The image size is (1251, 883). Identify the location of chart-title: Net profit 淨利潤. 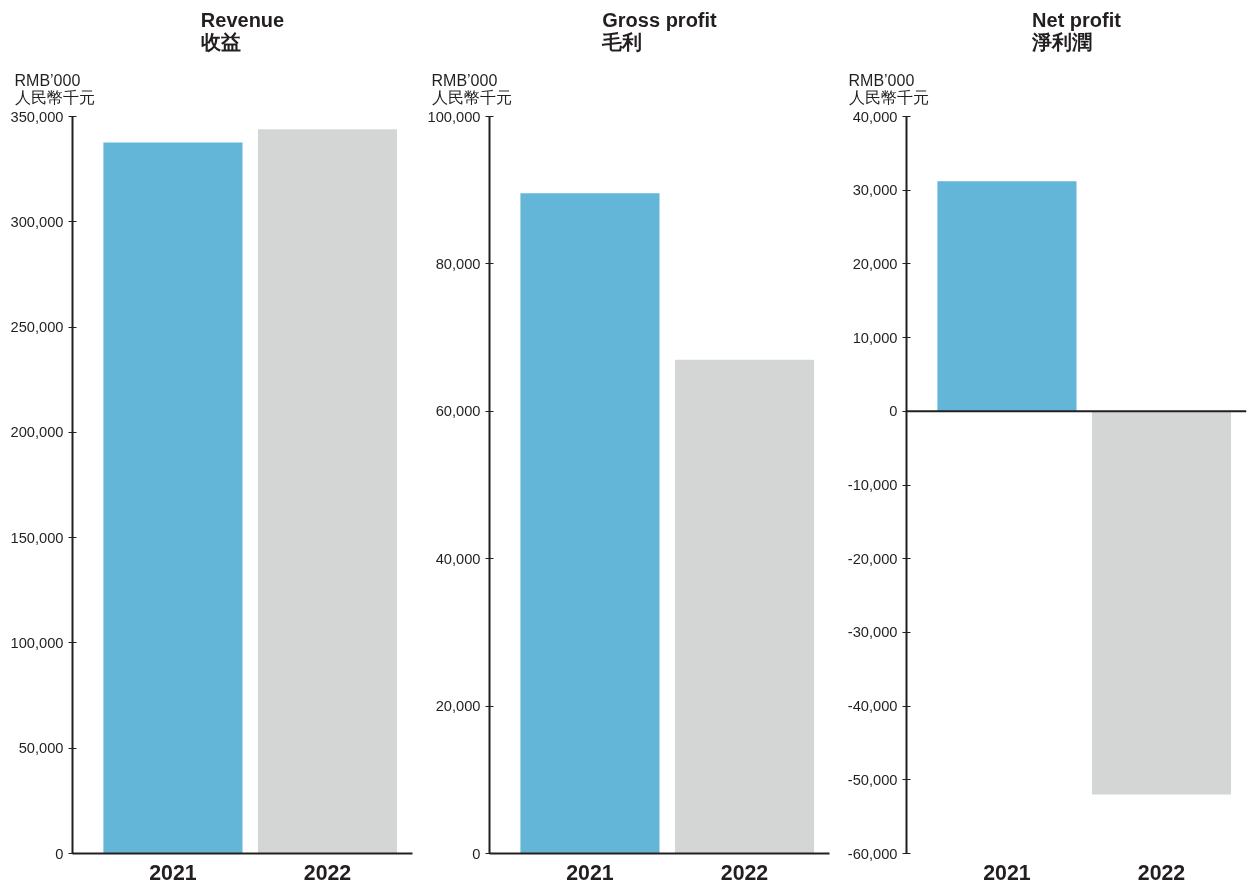
(1076, 30).